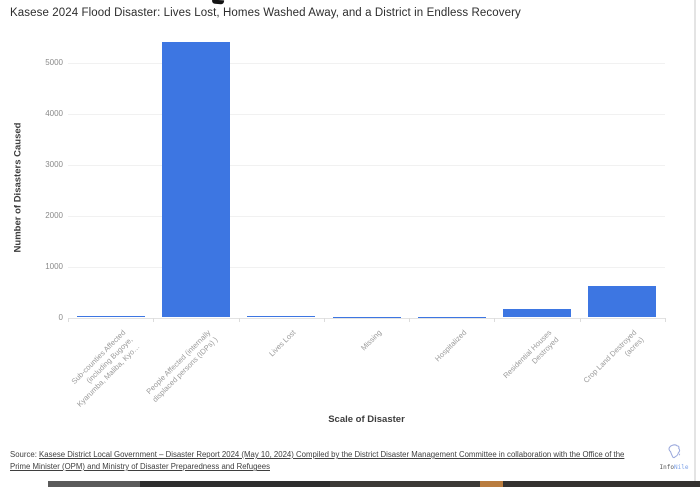 The height and width of the screenshot is (487, 700). Describe the element at coordinates (350, 484) in the screenshot. I see `cutoff-bottom-element` at that location.